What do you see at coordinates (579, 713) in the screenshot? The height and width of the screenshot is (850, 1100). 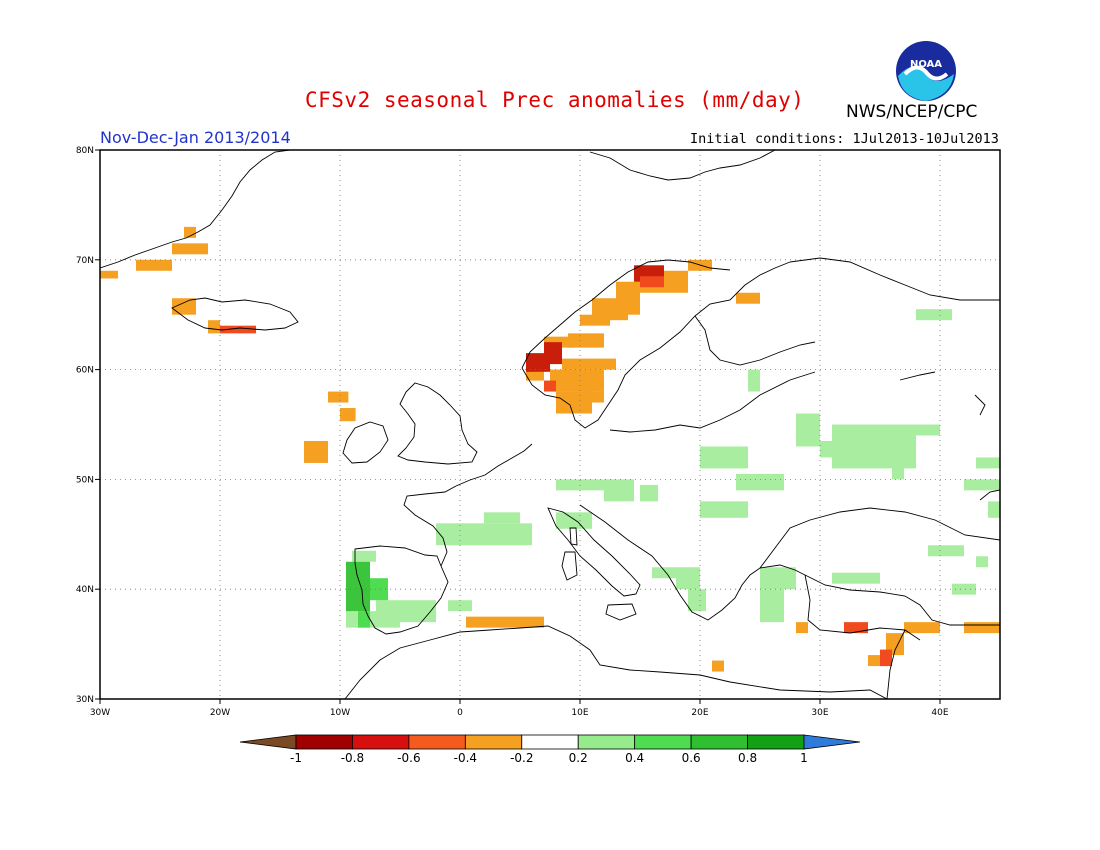 I see `lon-tick-label: 10E` at bounding box center [579, 713].